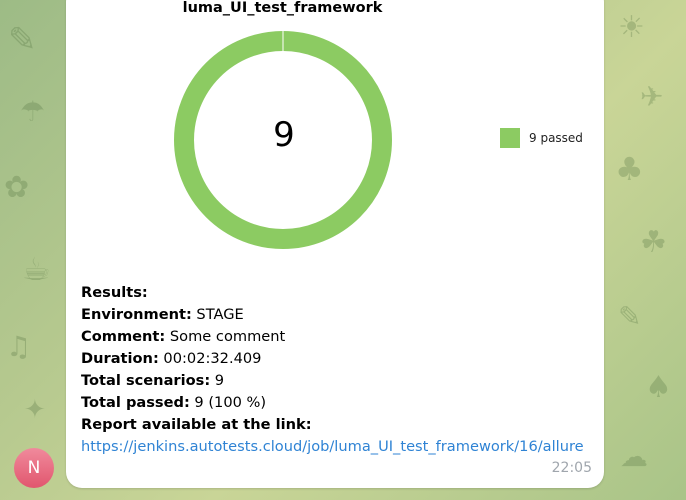 Image resolution: width=686 pixels, height=500 pixels. Describe the element at coordinates (225, 336) in the screenshot. I see `field-value: Some comment` at that location.